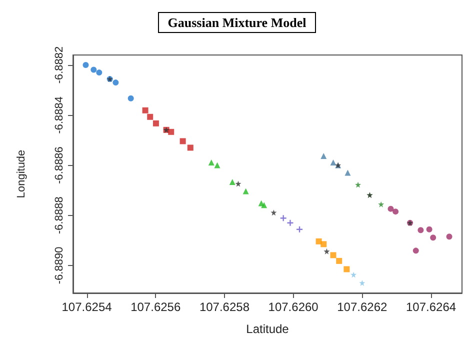  What do you see at coordinates (224, 307) in the screenshot?
I see `x-tick-label: 107.6258` at bounding box center [224, 307].